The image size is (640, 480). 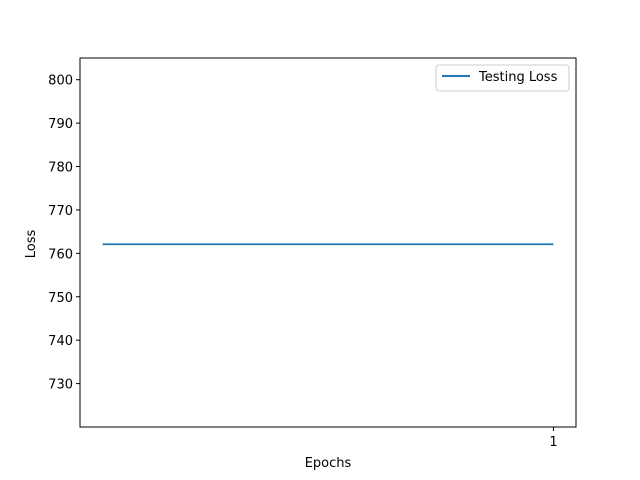 I want to click on y-axis-ticks: 730 740 750 760 770 780 790 800, so click(x=64, y=233).